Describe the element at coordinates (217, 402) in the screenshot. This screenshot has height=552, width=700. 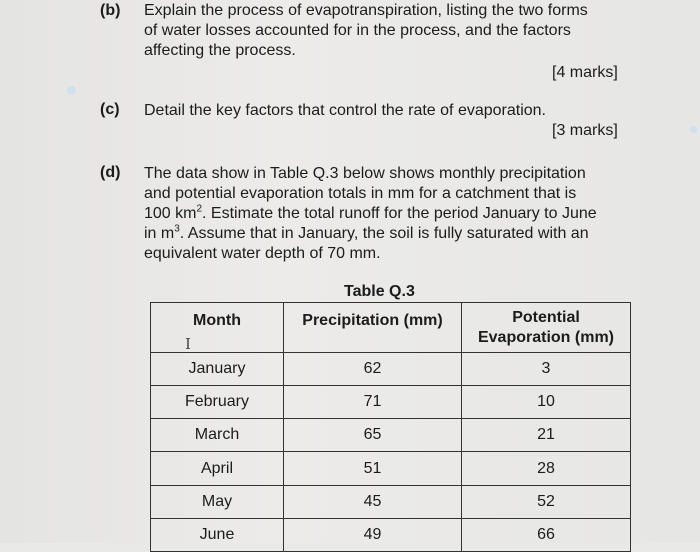
I see `month-cell: February` at that location.